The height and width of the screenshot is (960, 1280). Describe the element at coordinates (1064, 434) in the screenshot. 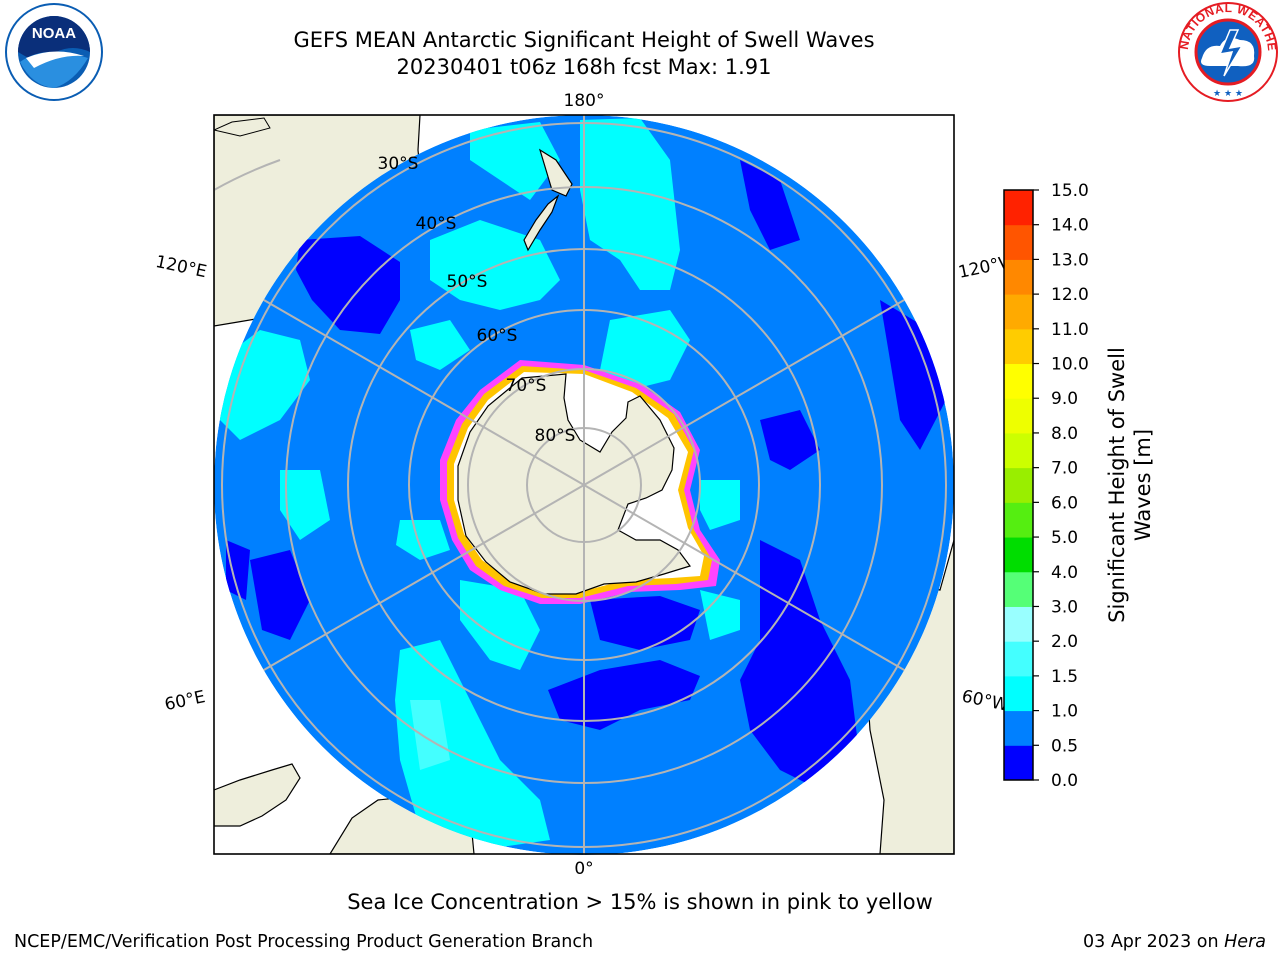

I see `colorbar-tick-label: 8.0` at that location.